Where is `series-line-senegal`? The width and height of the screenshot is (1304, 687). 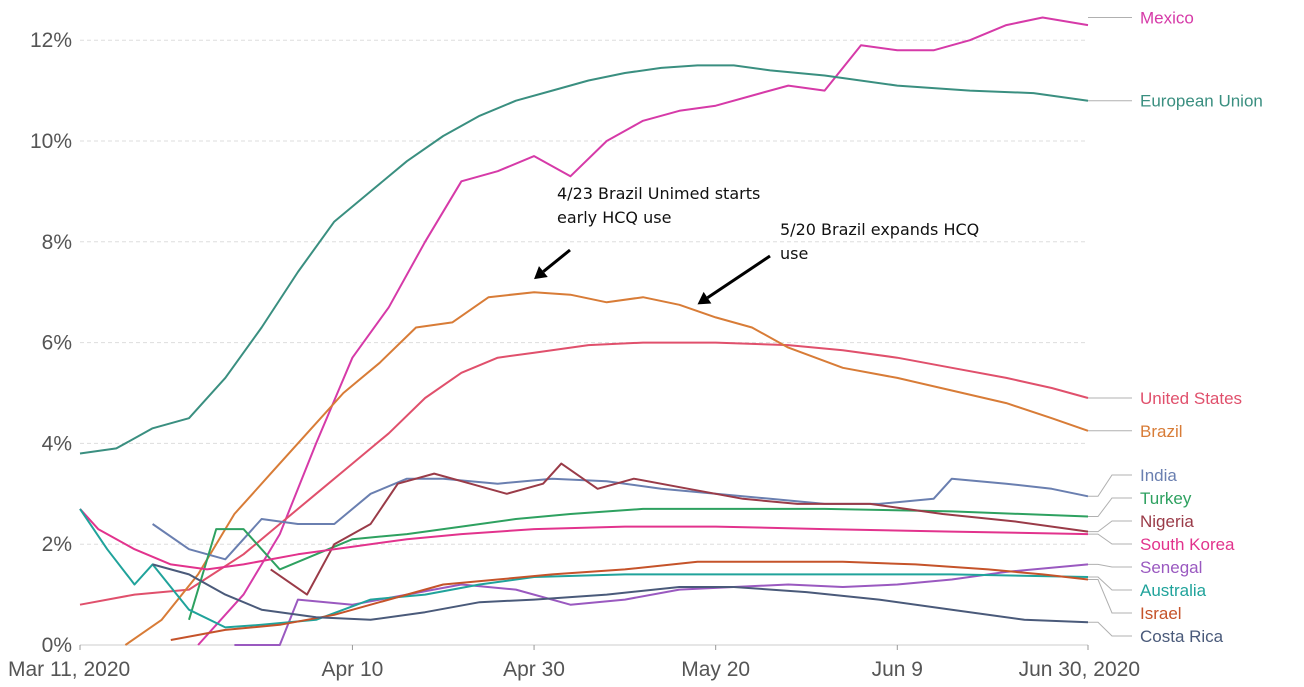
series-line-senegal is located at coordinates (661, 604).